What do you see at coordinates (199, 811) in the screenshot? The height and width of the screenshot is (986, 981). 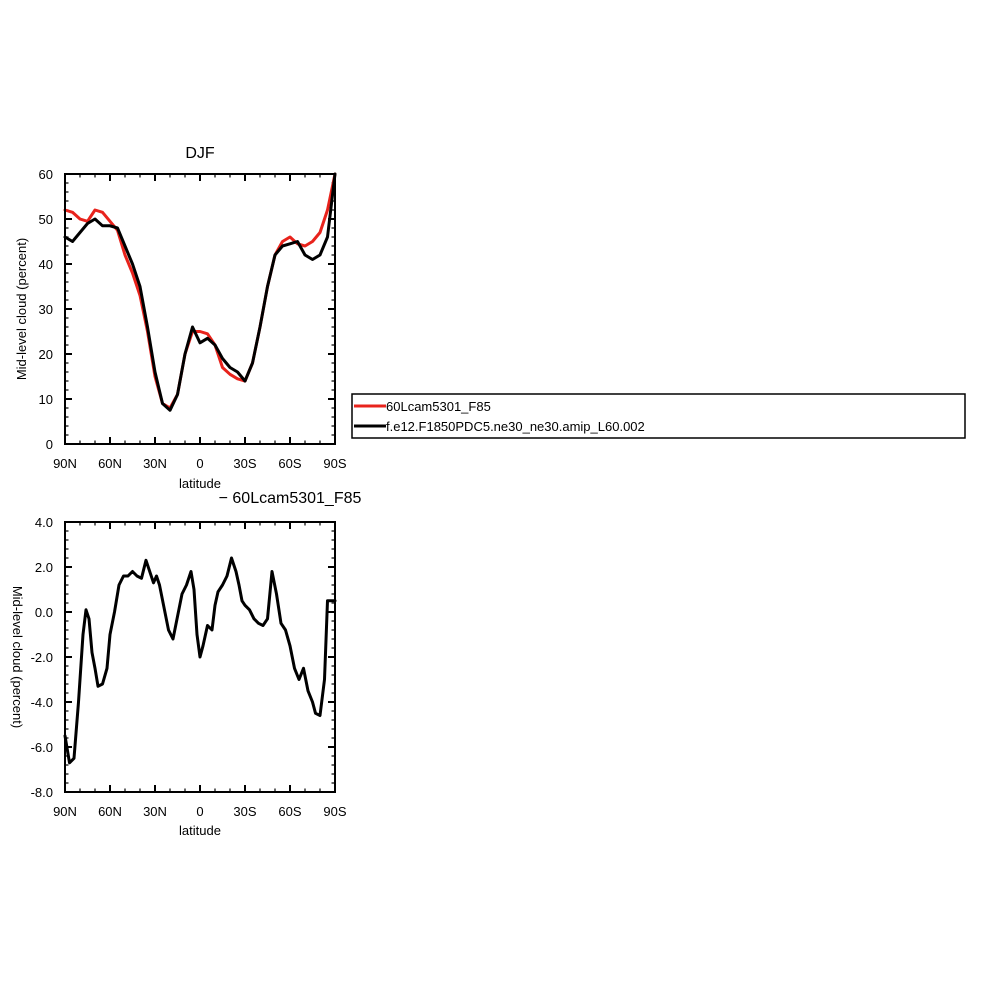 I see `bottom-xtick-label: 0` at bounding box center [199, 811].